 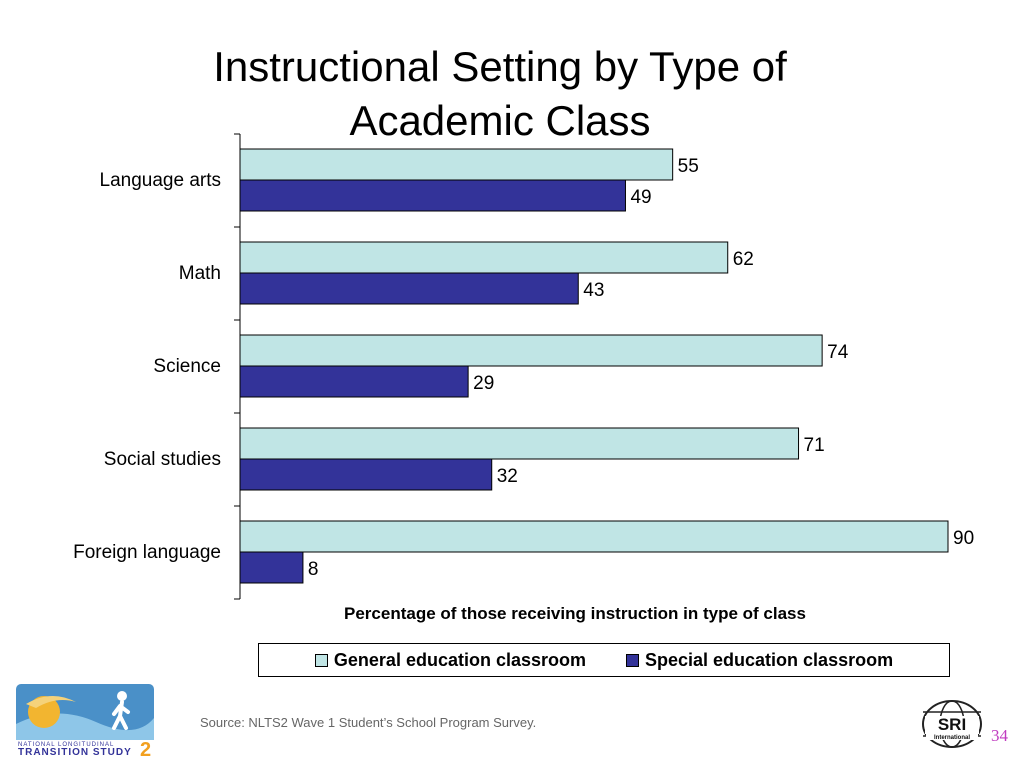 What do you see at coordinates (593, 290) in the screenshot?
I see `data-label: 43` at bounding box center [593, 290].